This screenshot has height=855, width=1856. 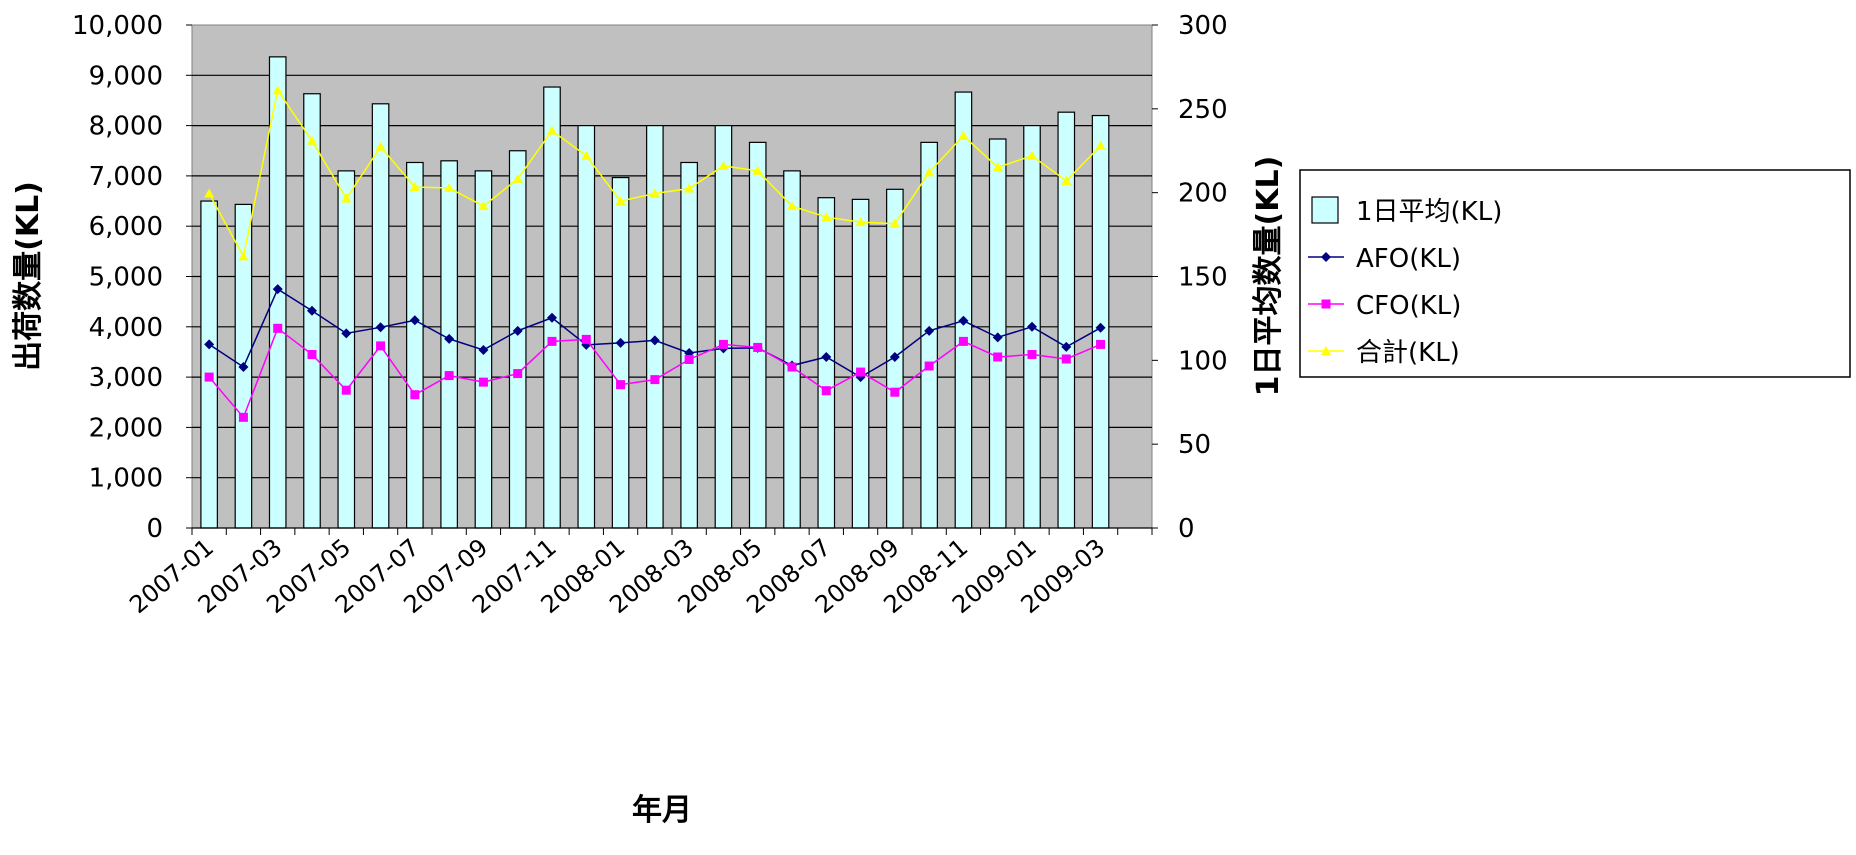 What do you see at coordinates (1429, 212) in the screenshot?
I see `legend-label: 1日平均(KL)` at bounding box center [1429, 212].